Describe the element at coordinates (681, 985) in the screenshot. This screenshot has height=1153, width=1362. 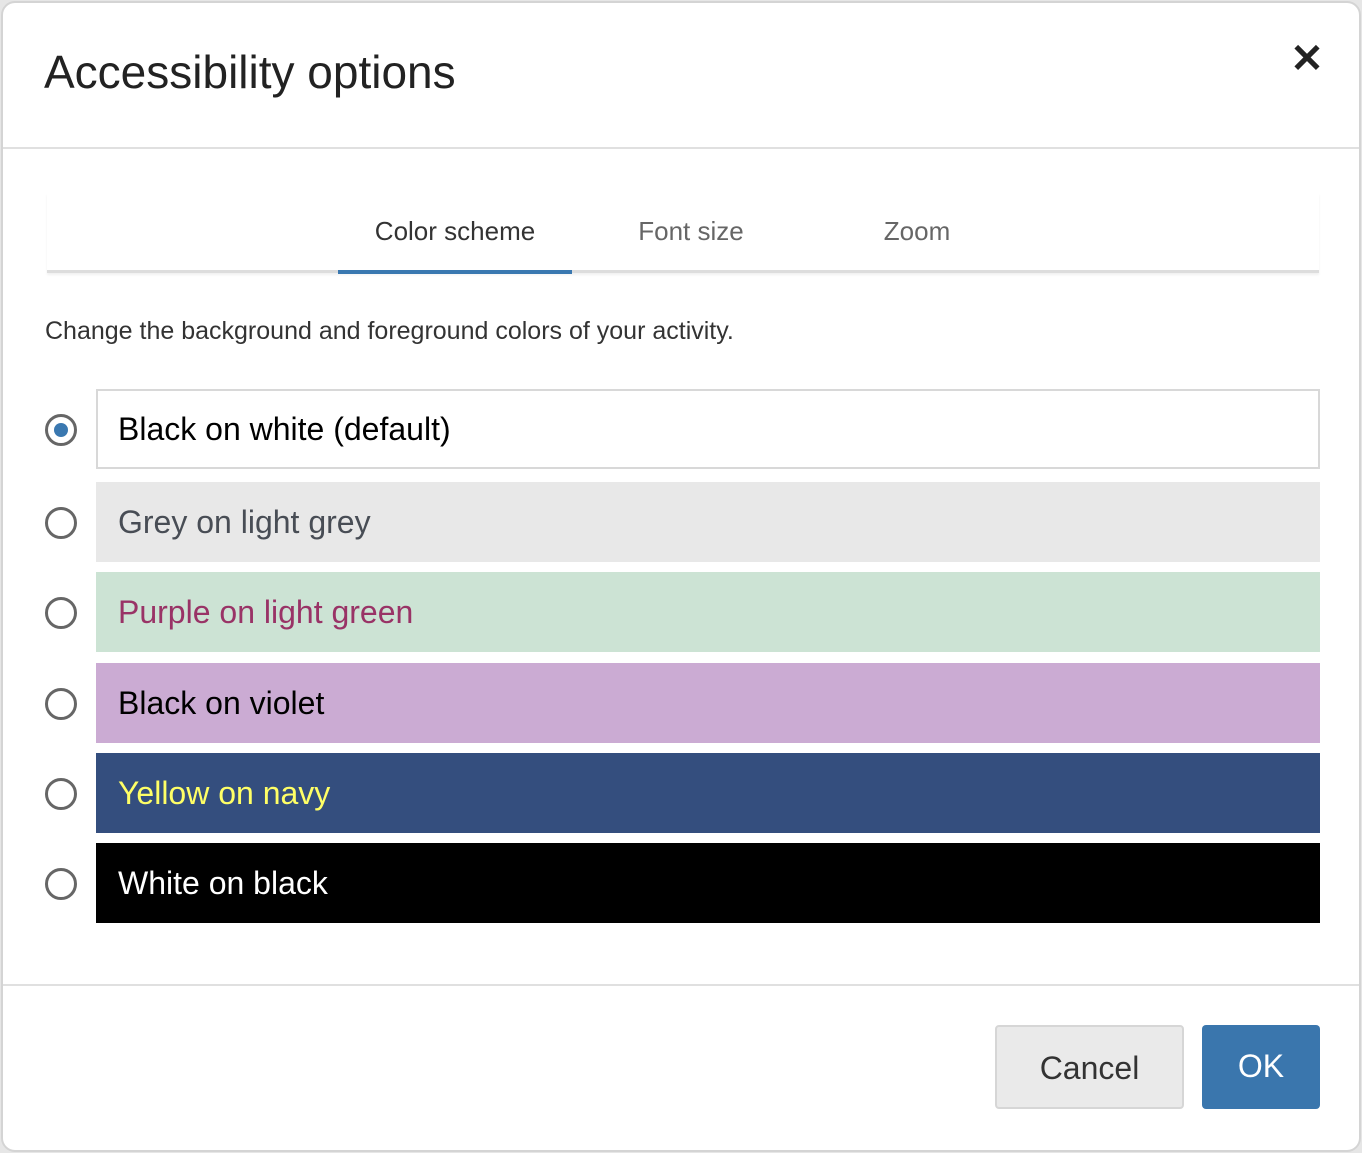
I see `footer-divider` at that location.